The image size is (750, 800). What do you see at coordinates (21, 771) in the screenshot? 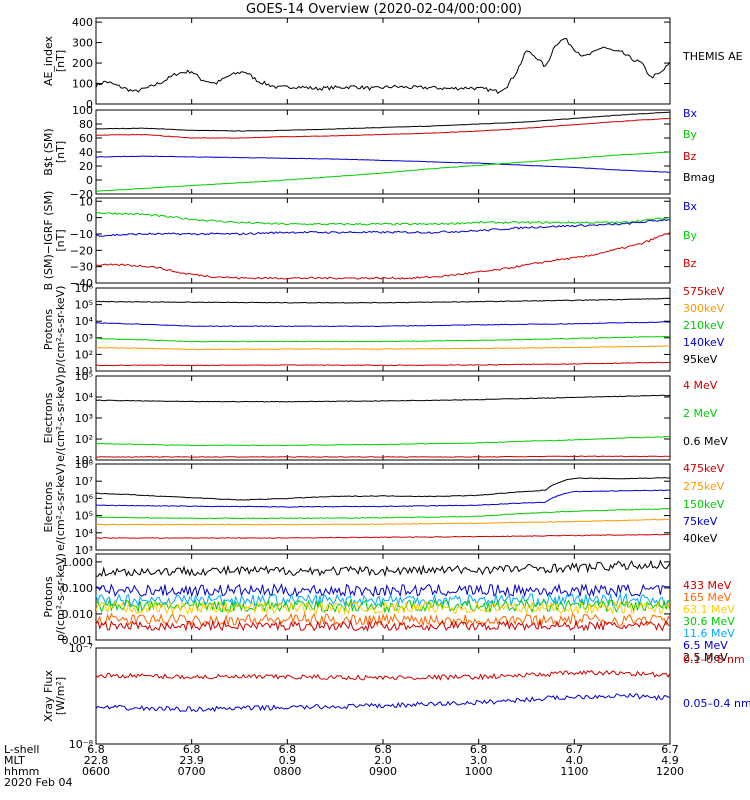
I see `x-row-label: hhmm` at bounding box center [21, 771].